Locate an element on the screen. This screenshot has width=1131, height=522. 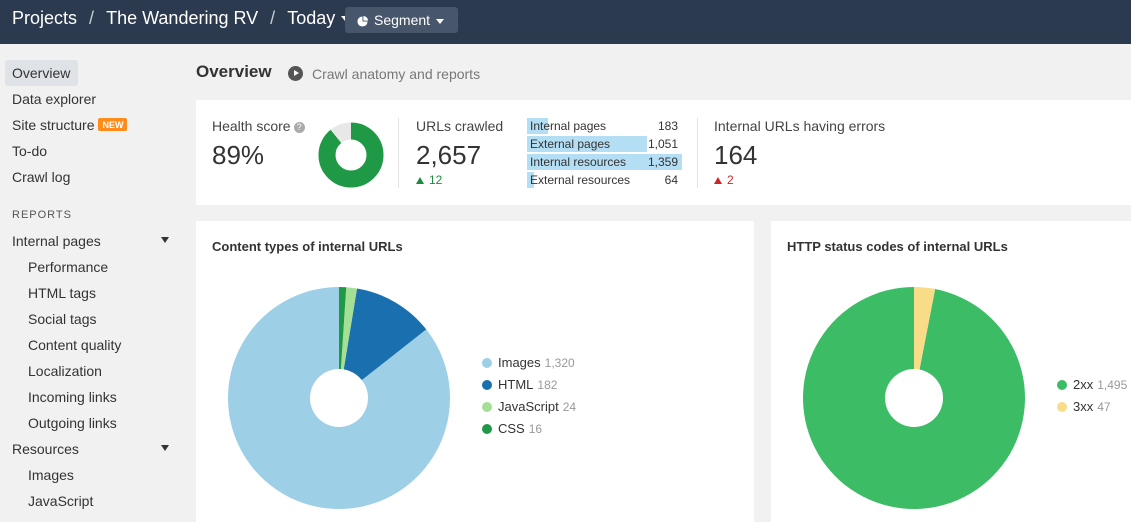
sidebar-item-site-structure: Site structure NEW is located at coordinates (70, 125).